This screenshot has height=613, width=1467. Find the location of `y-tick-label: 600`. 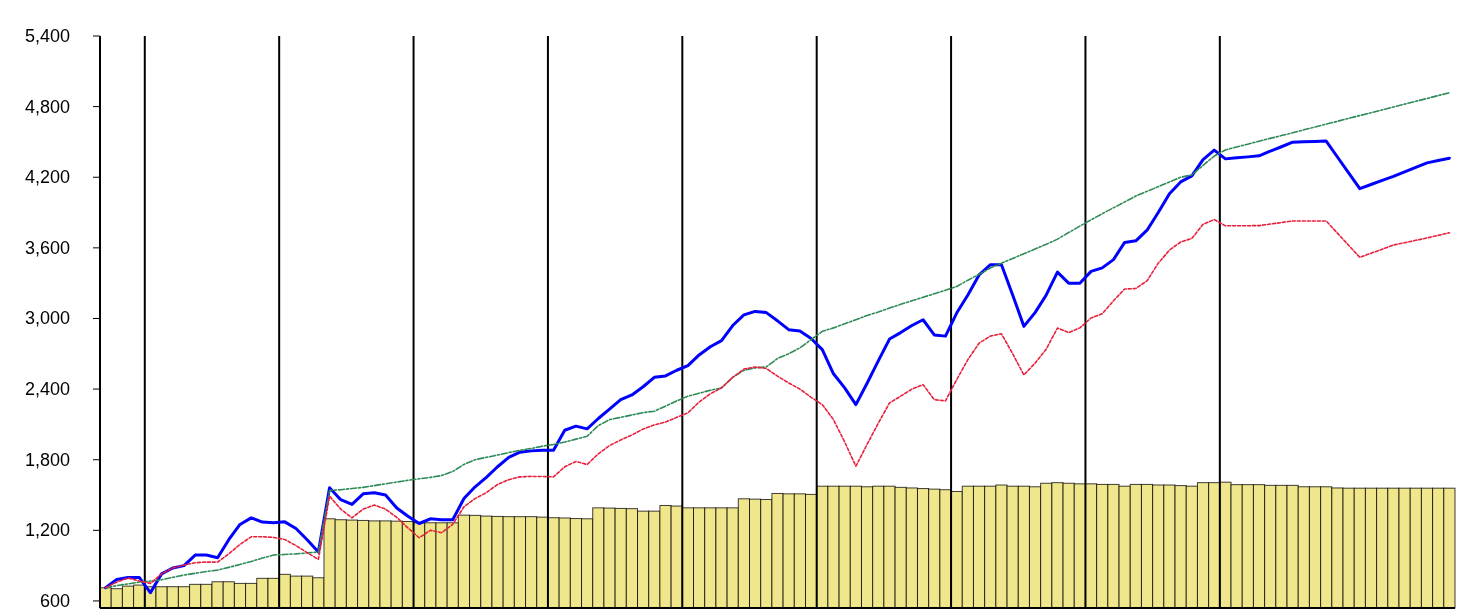

y-tick-label: 600 is located at coordinates (54, 600).